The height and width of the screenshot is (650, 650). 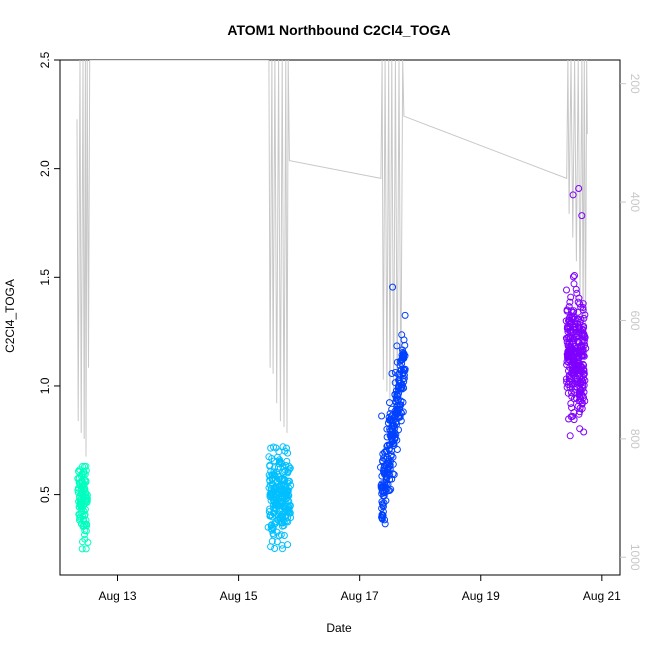 I want to click on y-tick-label: 2.0, so click(x=45, y=168).